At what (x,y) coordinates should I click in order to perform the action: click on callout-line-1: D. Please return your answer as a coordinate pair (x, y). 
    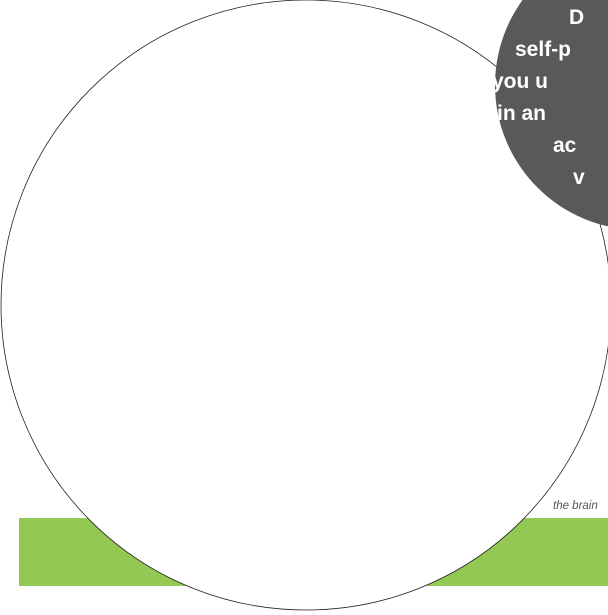
    Looking at the image, I should click on (576, 17).